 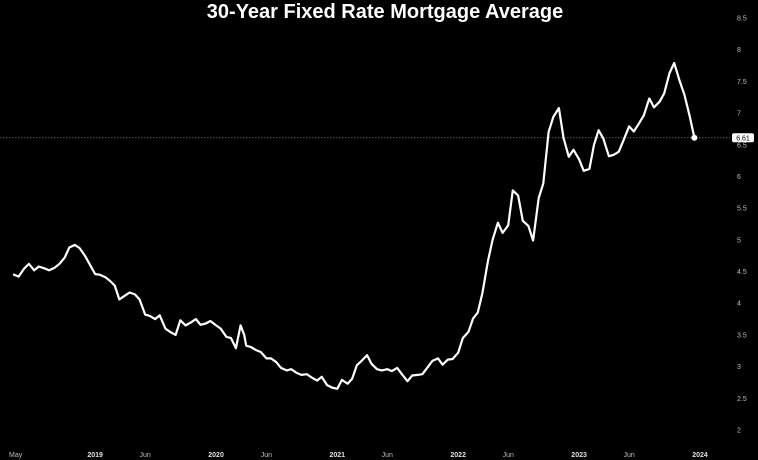 I want to click on chart-title: 30-Year Fixed Rate Mortgage Average, so click(x=385, y=12).